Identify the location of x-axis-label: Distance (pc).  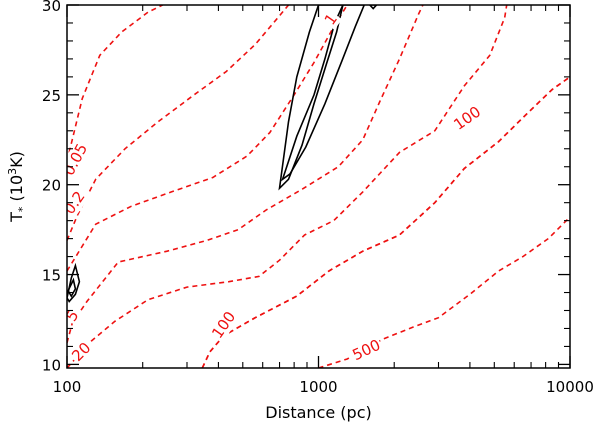
(318, 412).